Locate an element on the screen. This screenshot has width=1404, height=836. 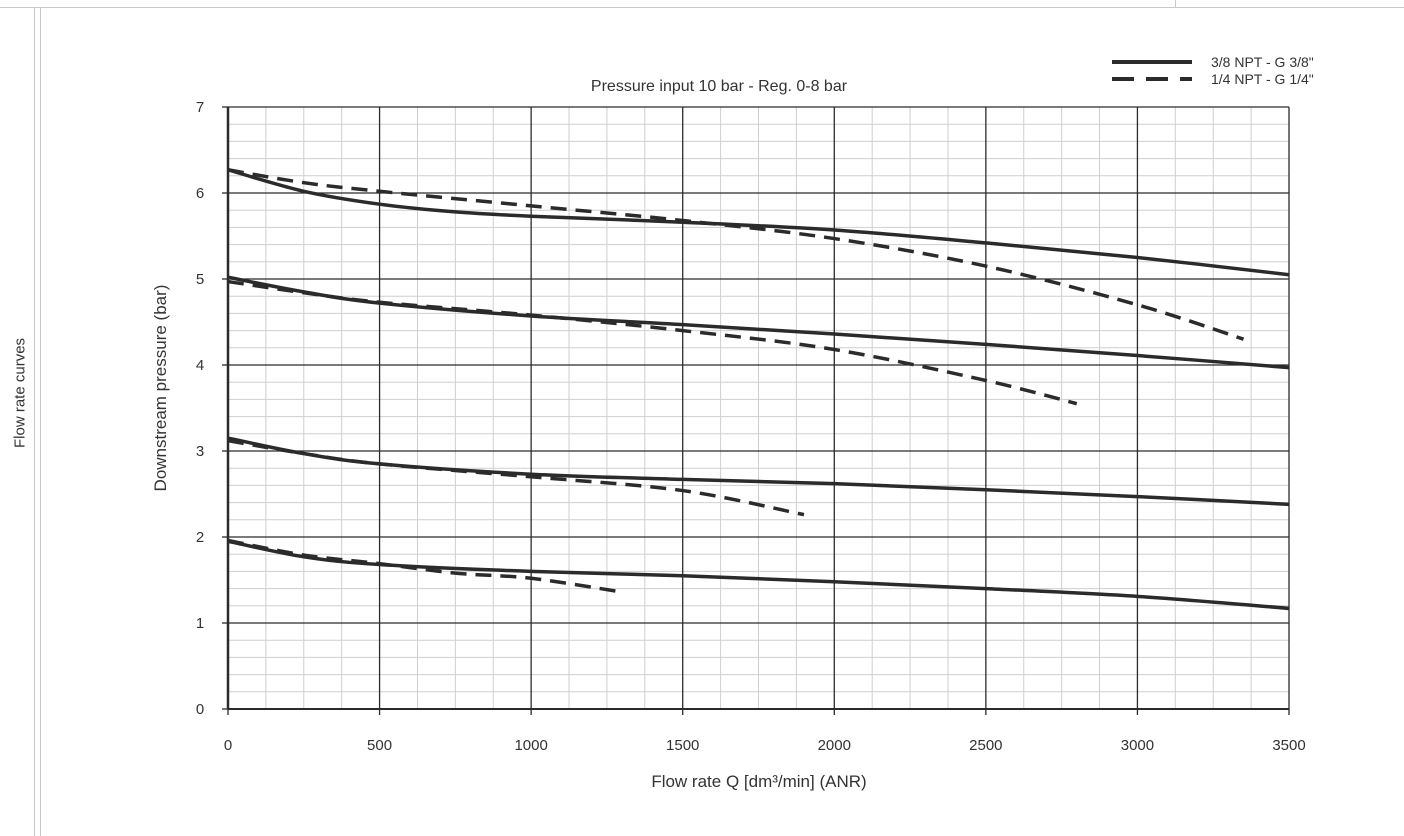
x-tick-label: 500 is located at coordinates (379, 745).